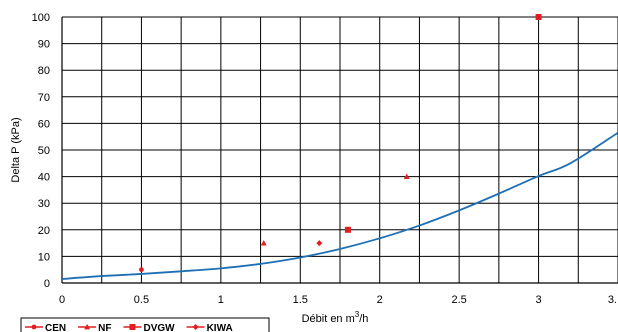 Image resolution: width=618 pixels, height=332 pixels. Describe the element at coordinates (141, 270) in the screenshot. I see `point-cen` at that location.